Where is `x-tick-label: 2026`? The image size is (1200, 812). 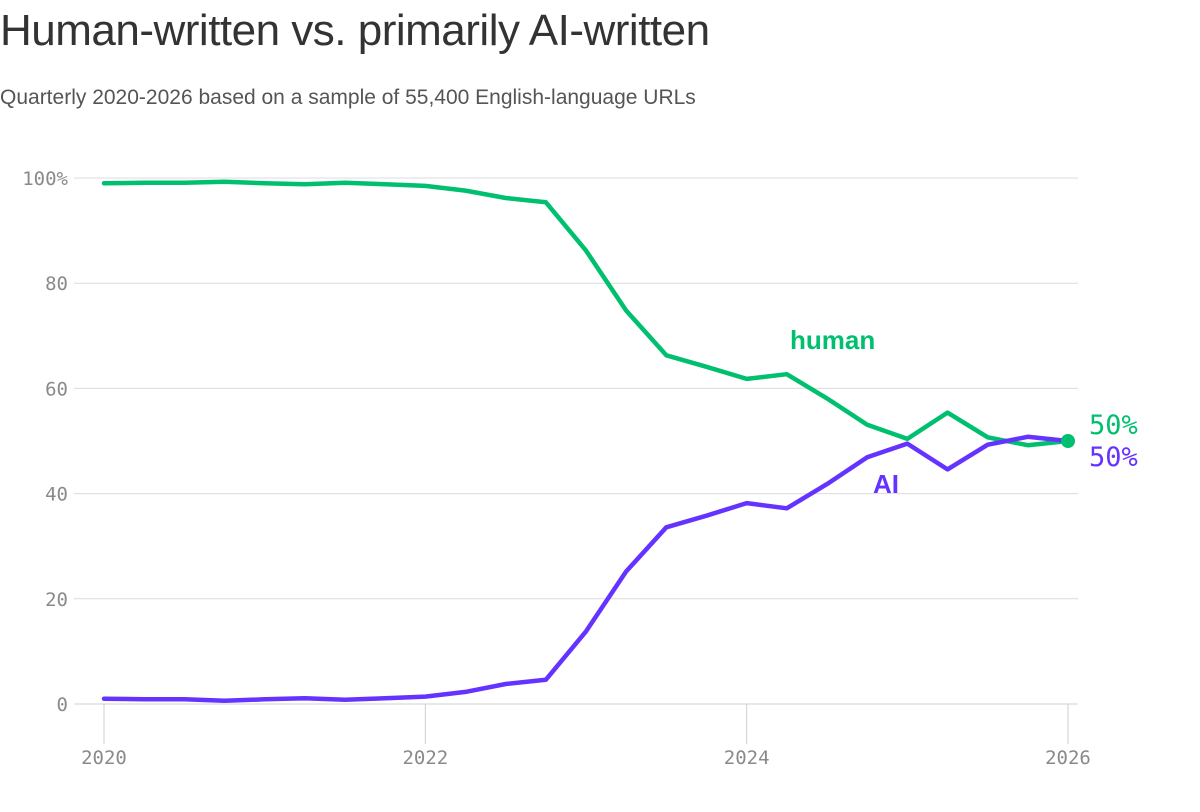 x-tick-label: 2026 is located at coordinates (1068, 758).